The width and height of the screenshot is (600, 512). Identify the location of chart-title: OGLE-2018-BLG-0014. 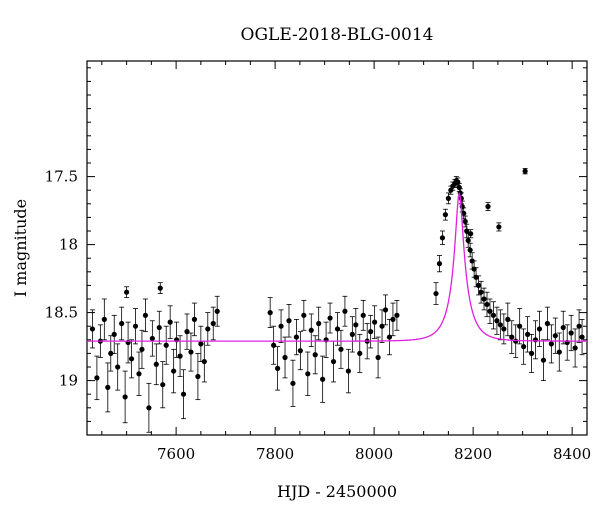
(337, 35).